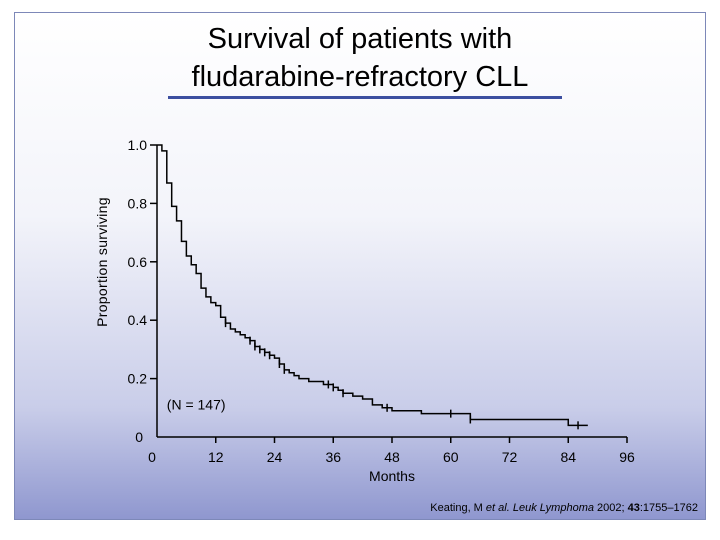 Image resolution: width=720 pixels, height=540 pixels. What do you see at coordinates (102, 262) in the screenshot?
I see `y-axis-label: Proportion surviving` at bounding box center [102, 262].